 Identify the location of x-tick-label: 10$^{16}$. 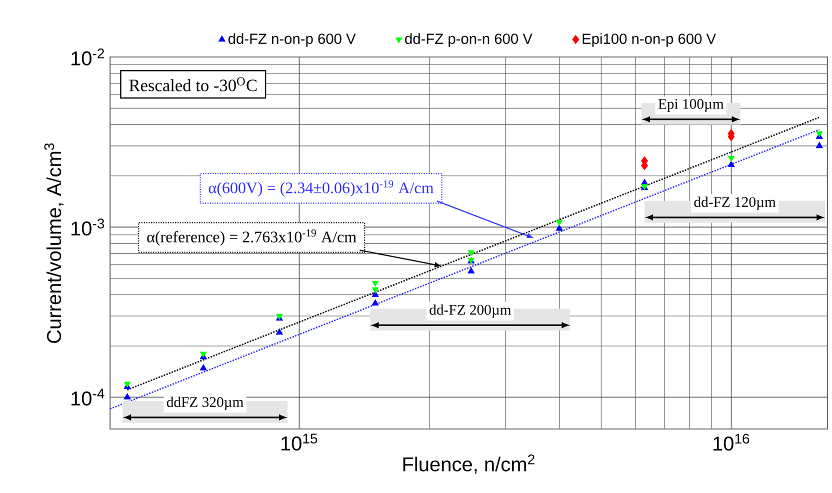
(731, 442).